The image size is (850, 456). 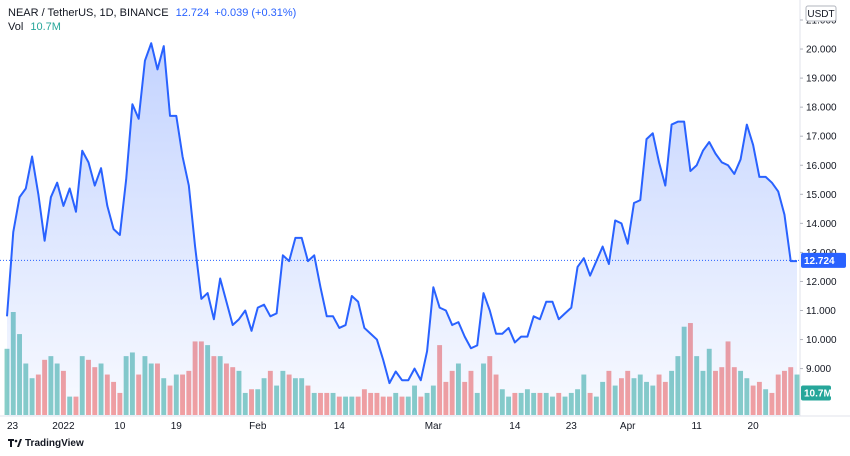 I want to click on y-tick-label: 12.000, so click(x=821, y=282).